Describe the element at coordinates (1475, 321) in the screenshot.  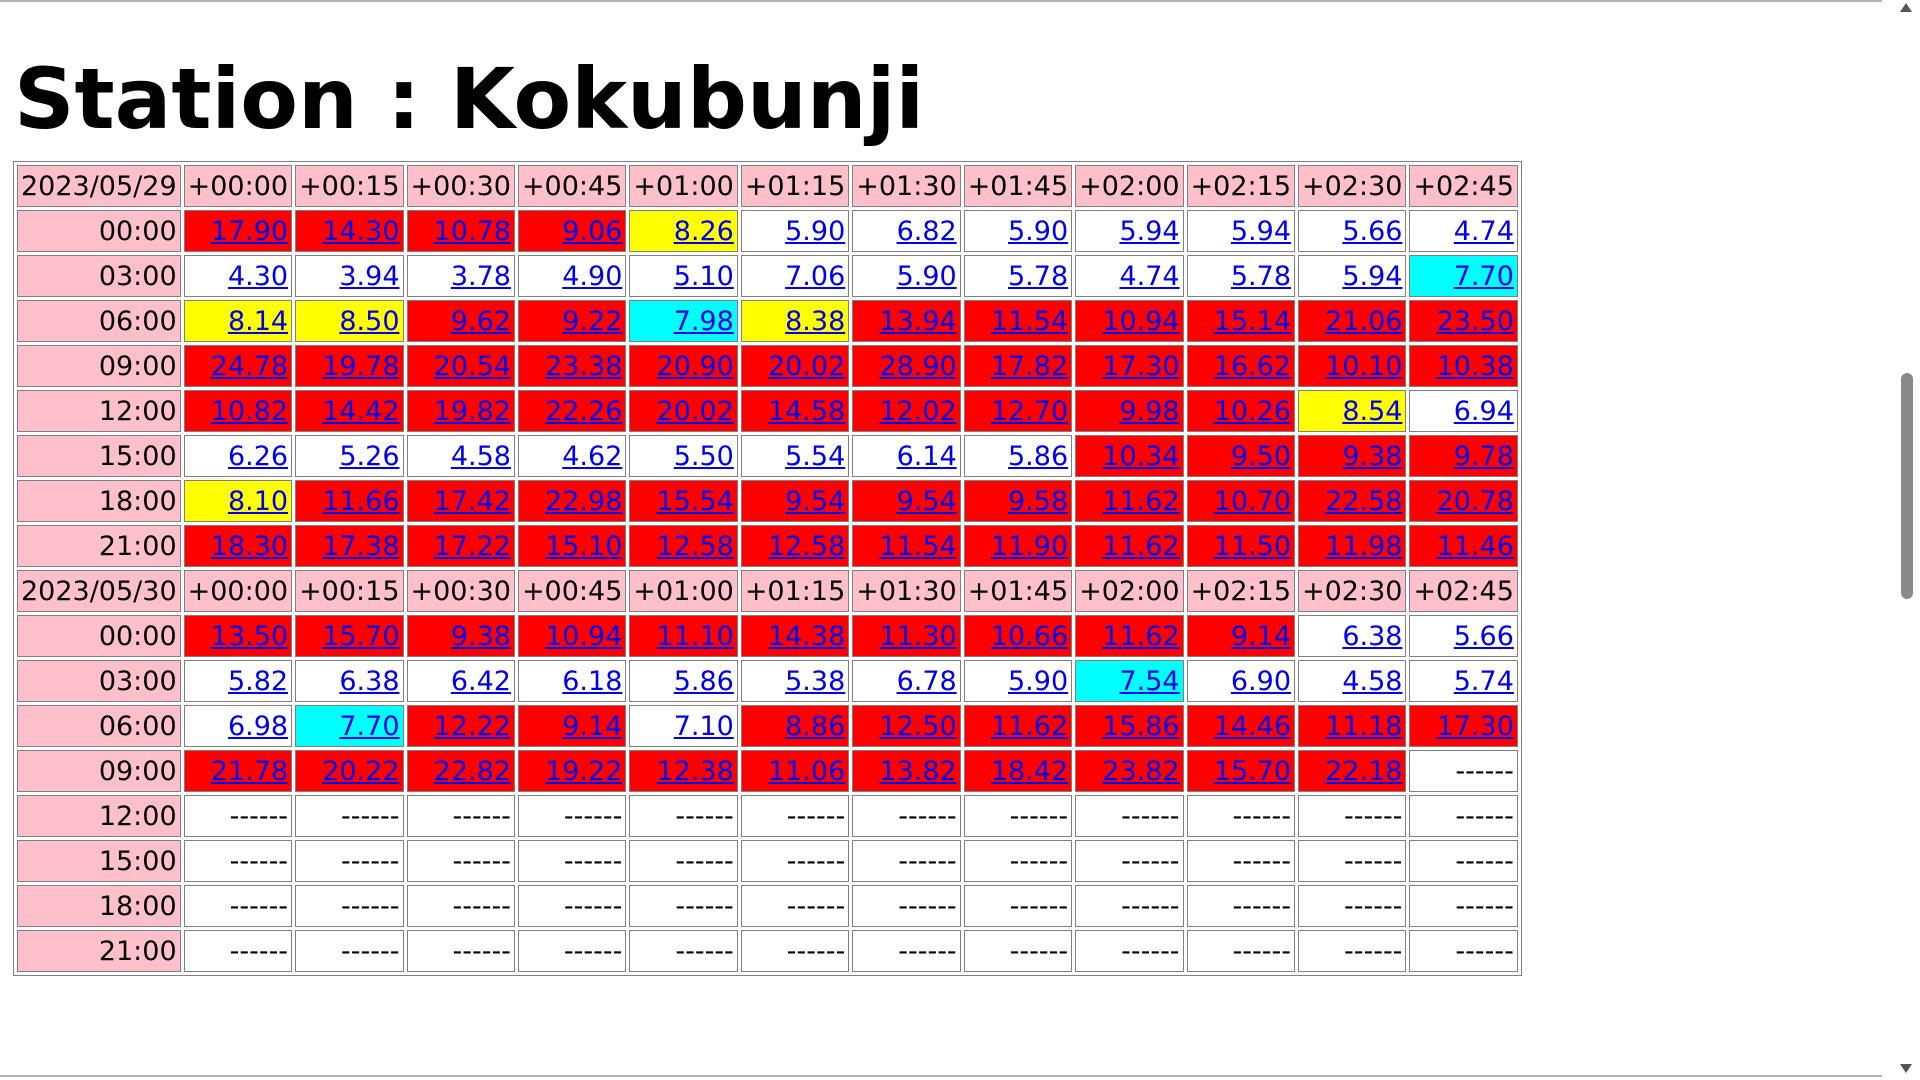
I see `value-link: 23.50` at that location.